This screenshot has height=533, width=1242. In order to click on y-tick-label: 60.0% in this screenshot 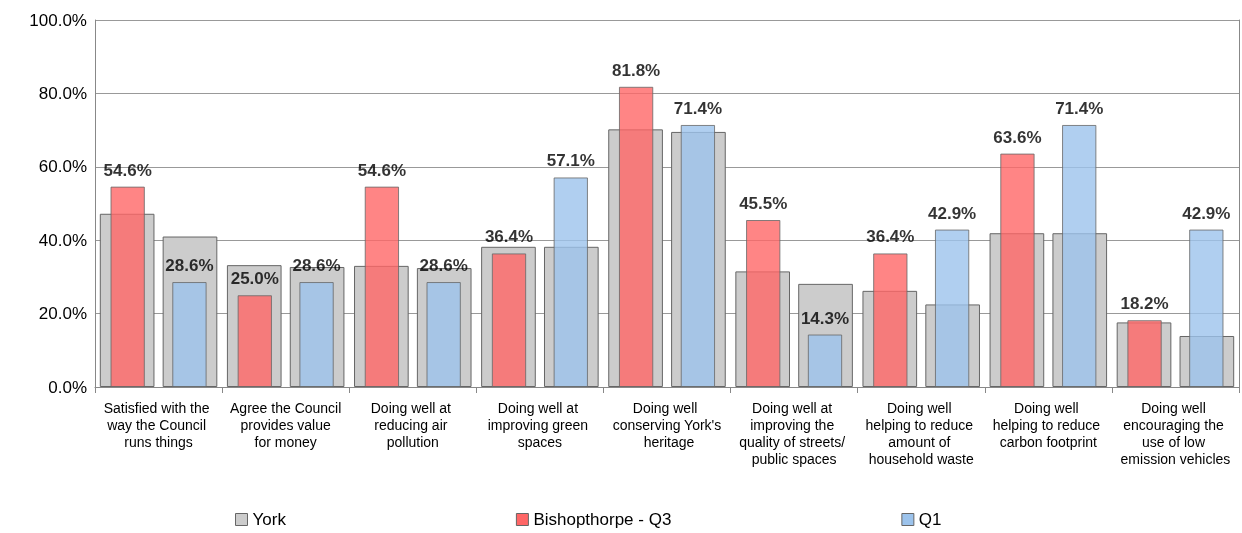, I will do `click(62, 167)`.